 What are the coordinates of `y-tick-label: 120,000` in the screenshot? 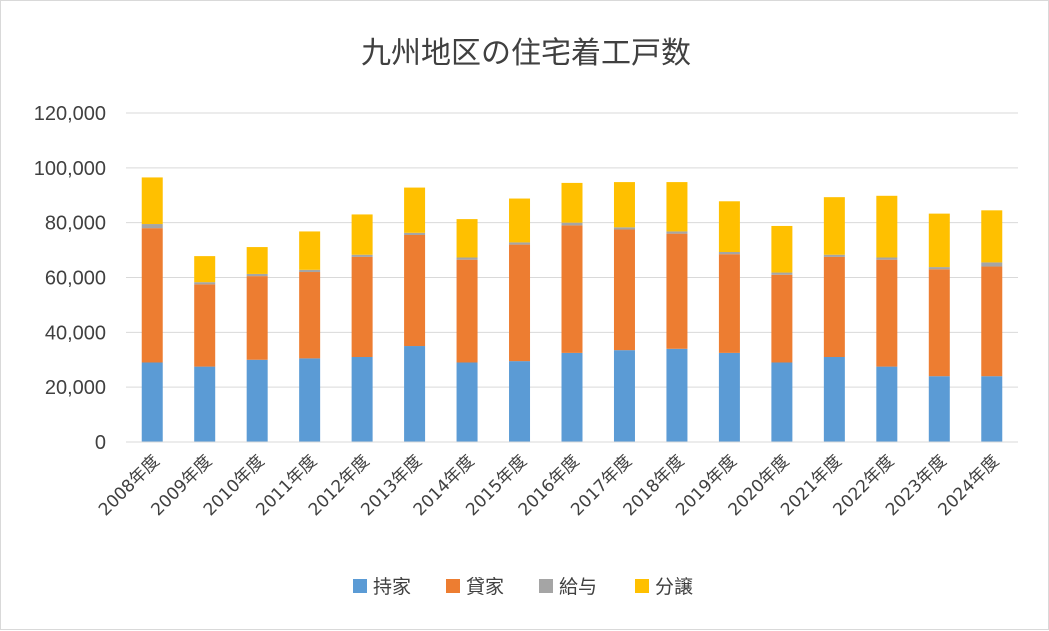 It's located at (70, 114).